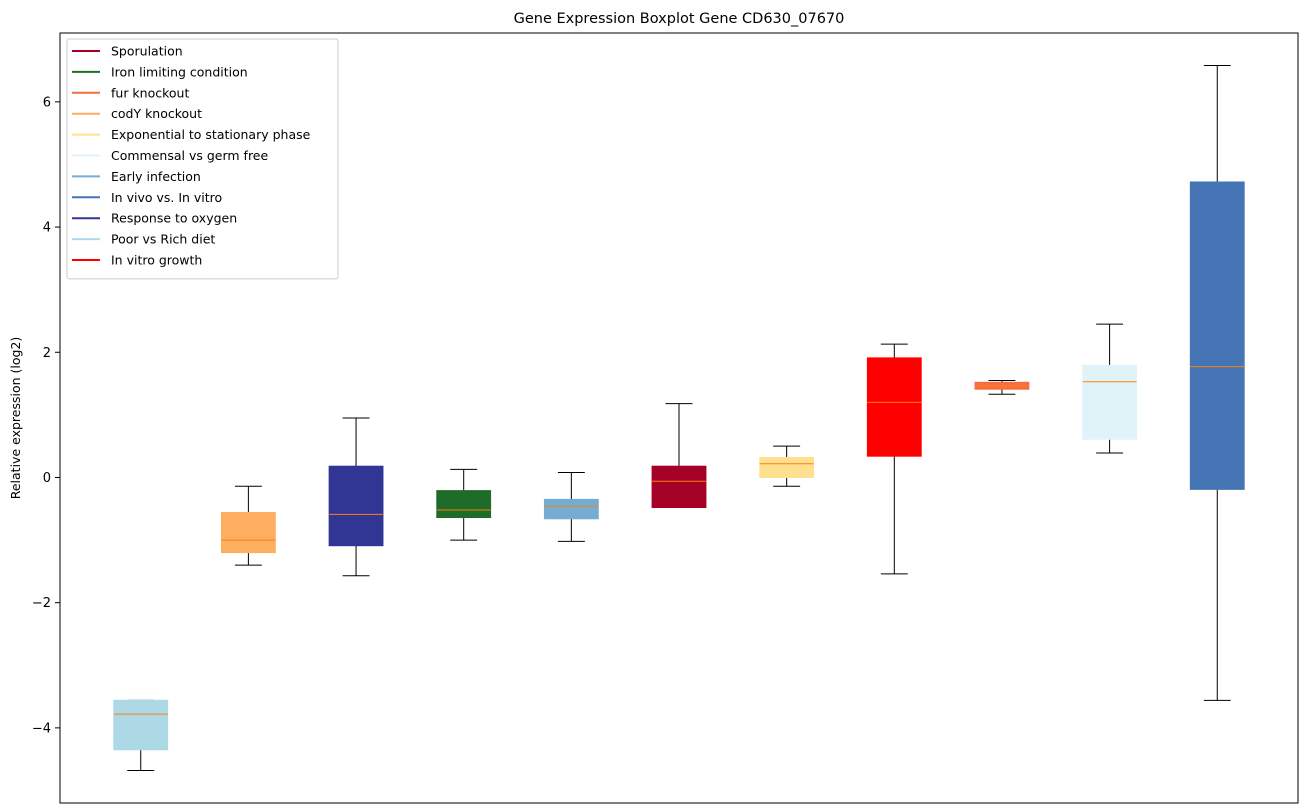 The width and height of the screenshot is (1309, 812). Describe the element at coordinates (47, 228) in the screenshot. I see `y-tick-label: 4` at that location.